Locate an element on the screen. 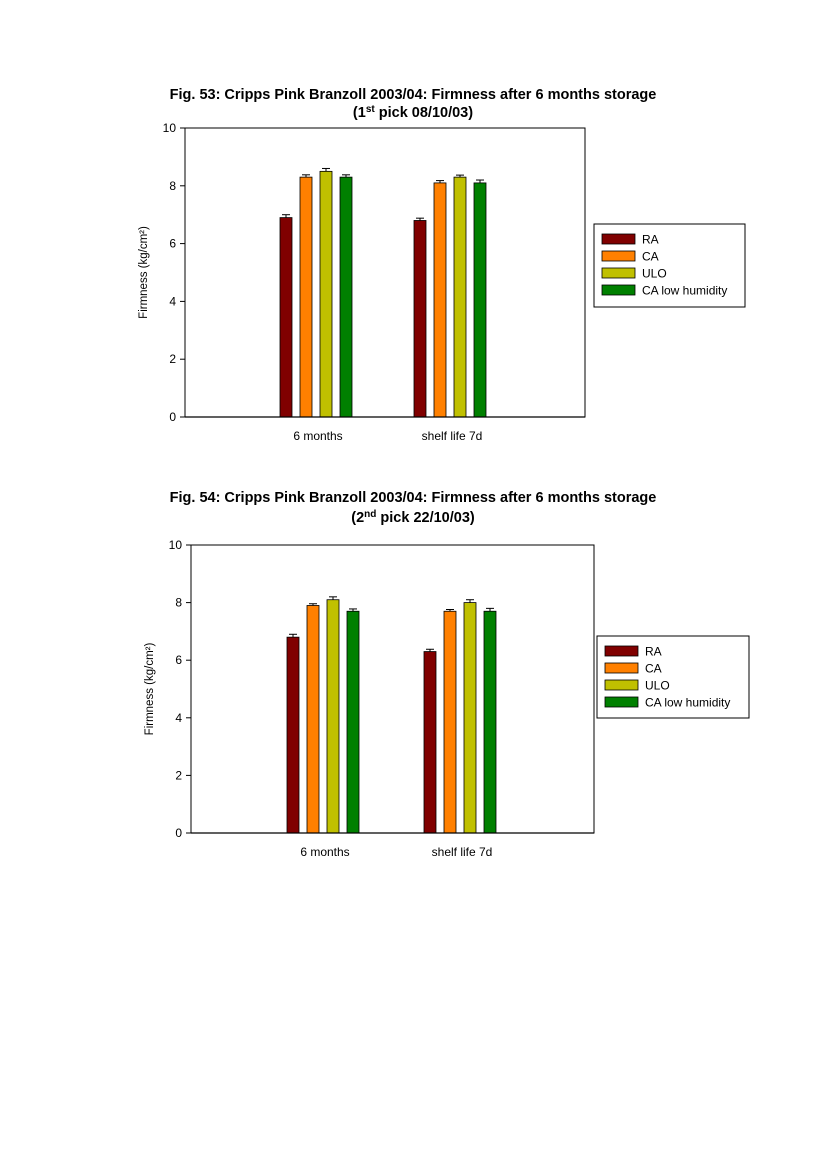  figure-title: Fig. 54: Cripps Pink Branzoll 2003/04 is located at coordinates (413, 508).